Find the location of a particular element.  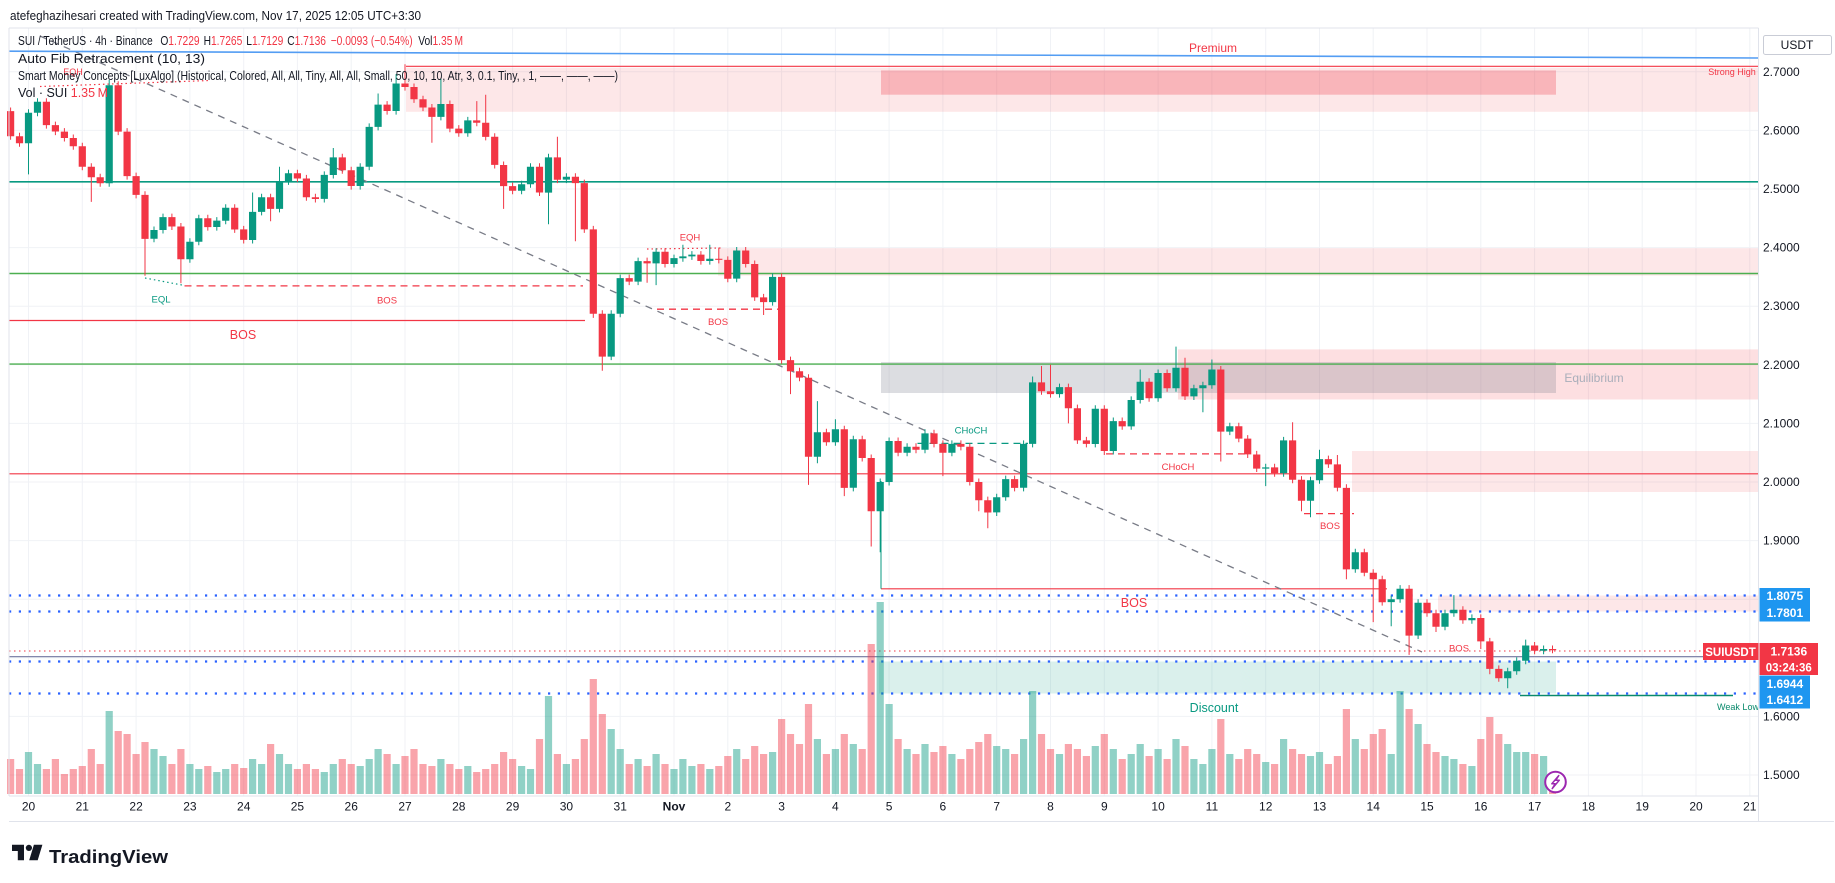

svg-text: 1.6412 is located at coordinates (1784, 700).